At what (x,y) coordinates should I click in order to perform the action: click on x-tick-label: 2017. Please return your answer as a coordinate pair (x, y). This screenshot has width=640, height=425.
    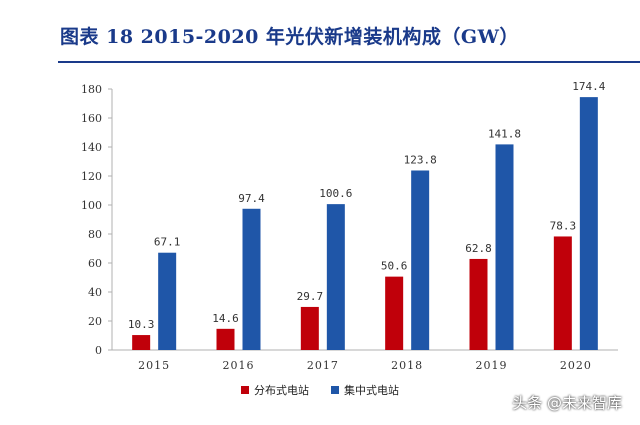
    Looking at the image, I should click on (323, 365).